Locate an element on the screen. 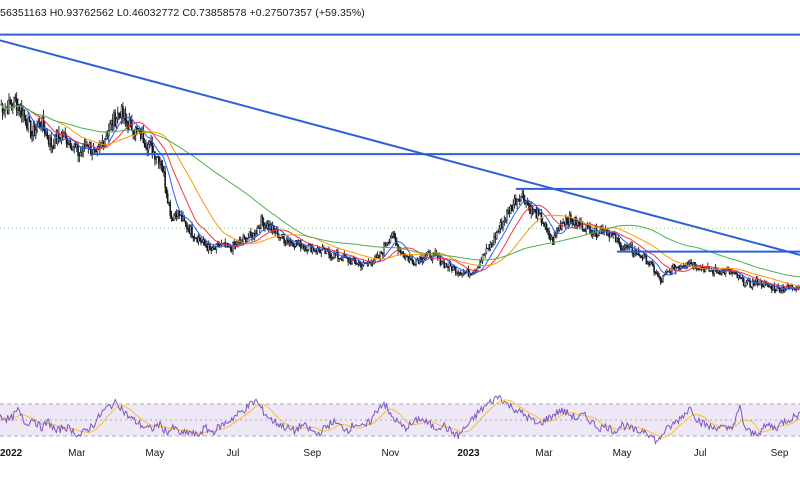 The width and height of the screenshot is (800, 493). rsi-line is located at coordinates (400, 420).